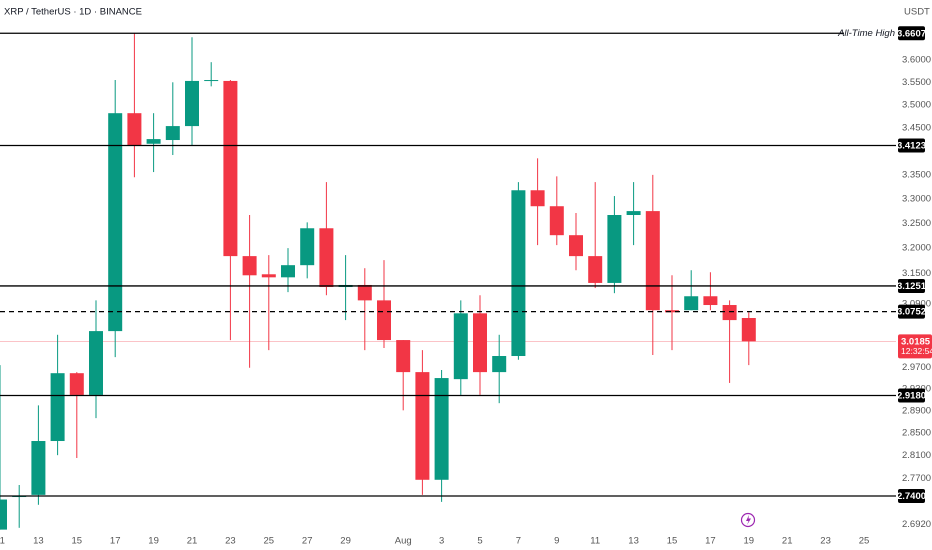  I want to click on annotation-bg, so click(870, 33).